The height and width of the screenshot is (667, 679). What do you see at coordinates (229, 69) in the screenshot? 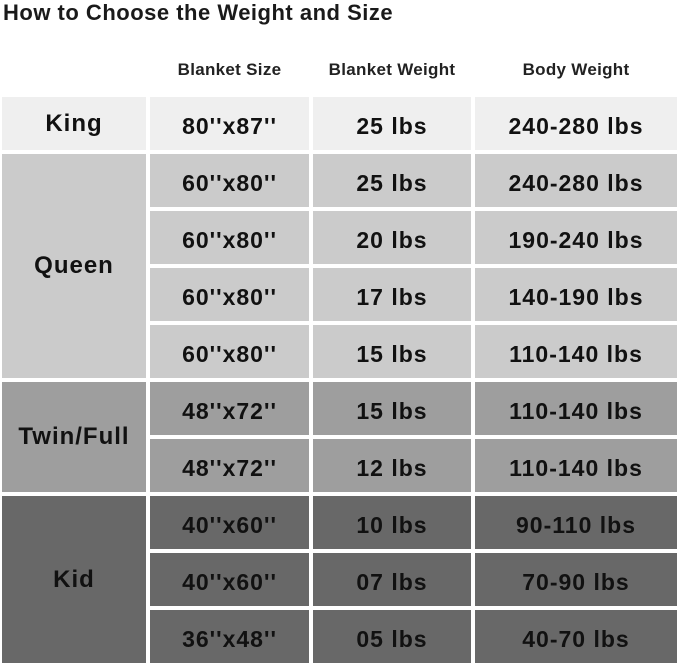
I see `header-blanket-size: Blanket Size` at bounding box center [229, 69].